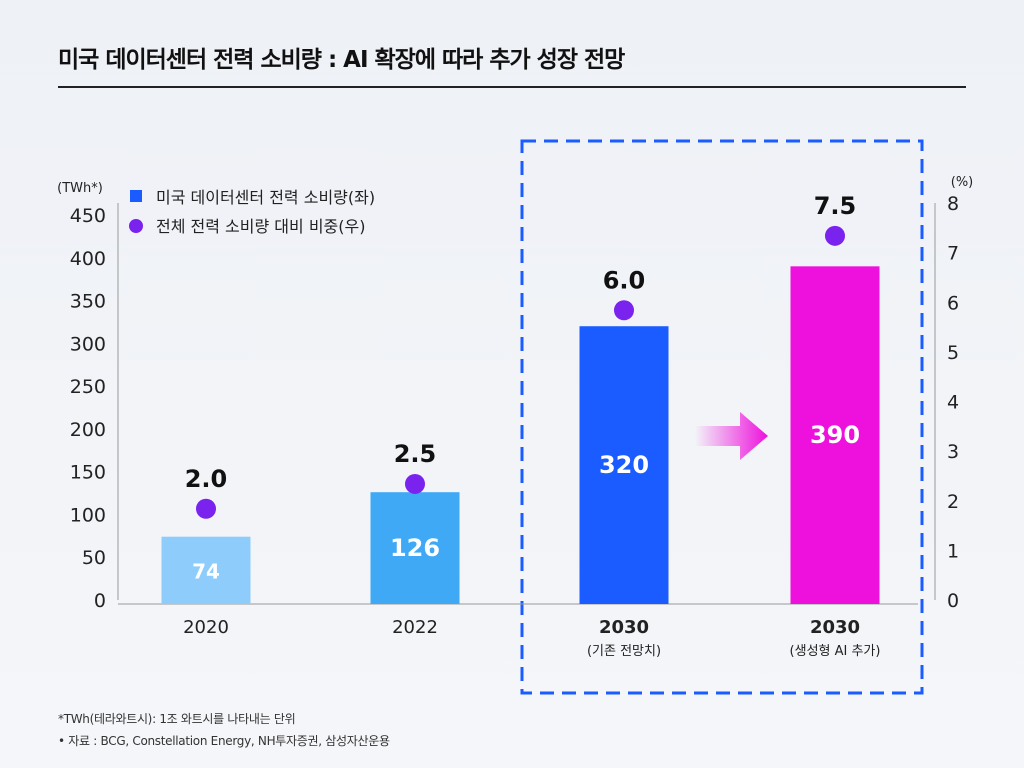 The image size is (1024, 768). What do you see at coordinates (962, 182) in the screenshot?
I see `right-axis-unit: (%)` at bounding box center [962, 182].